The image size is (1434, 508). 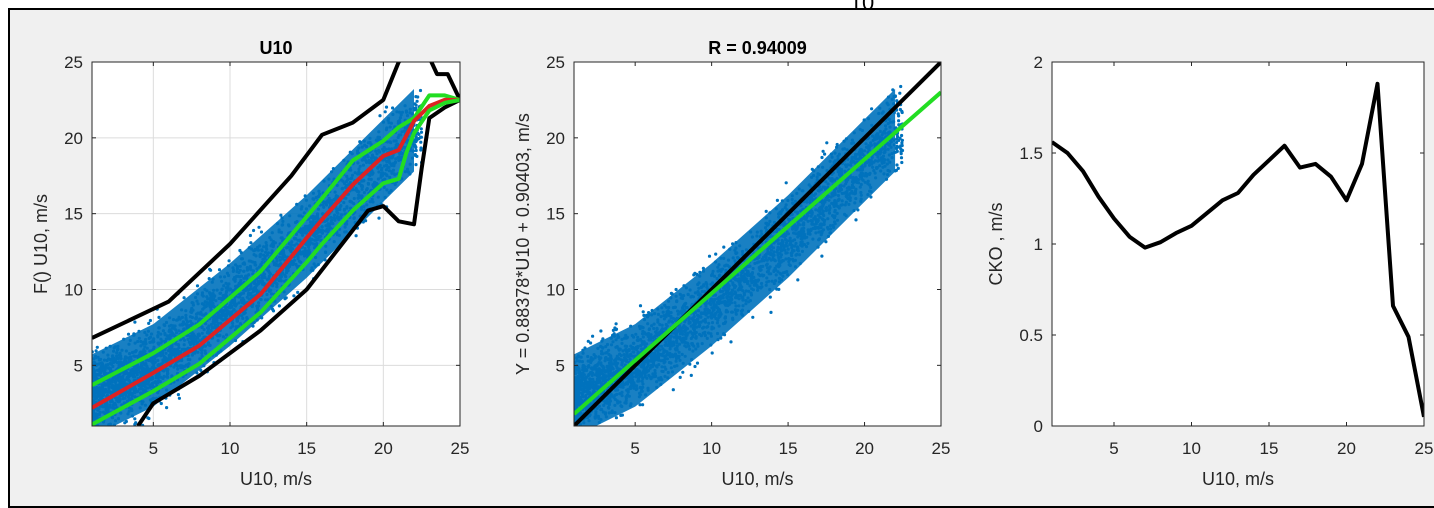 I want to click on y-tick-label: 10, so click(x=73, y=290).